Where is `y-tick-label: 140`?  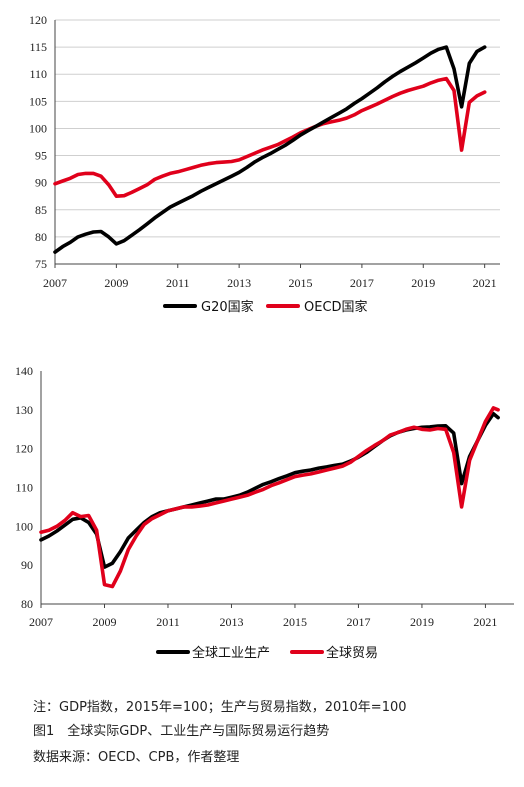
y-tick-label: 140 is located at coordinates (24, 371).